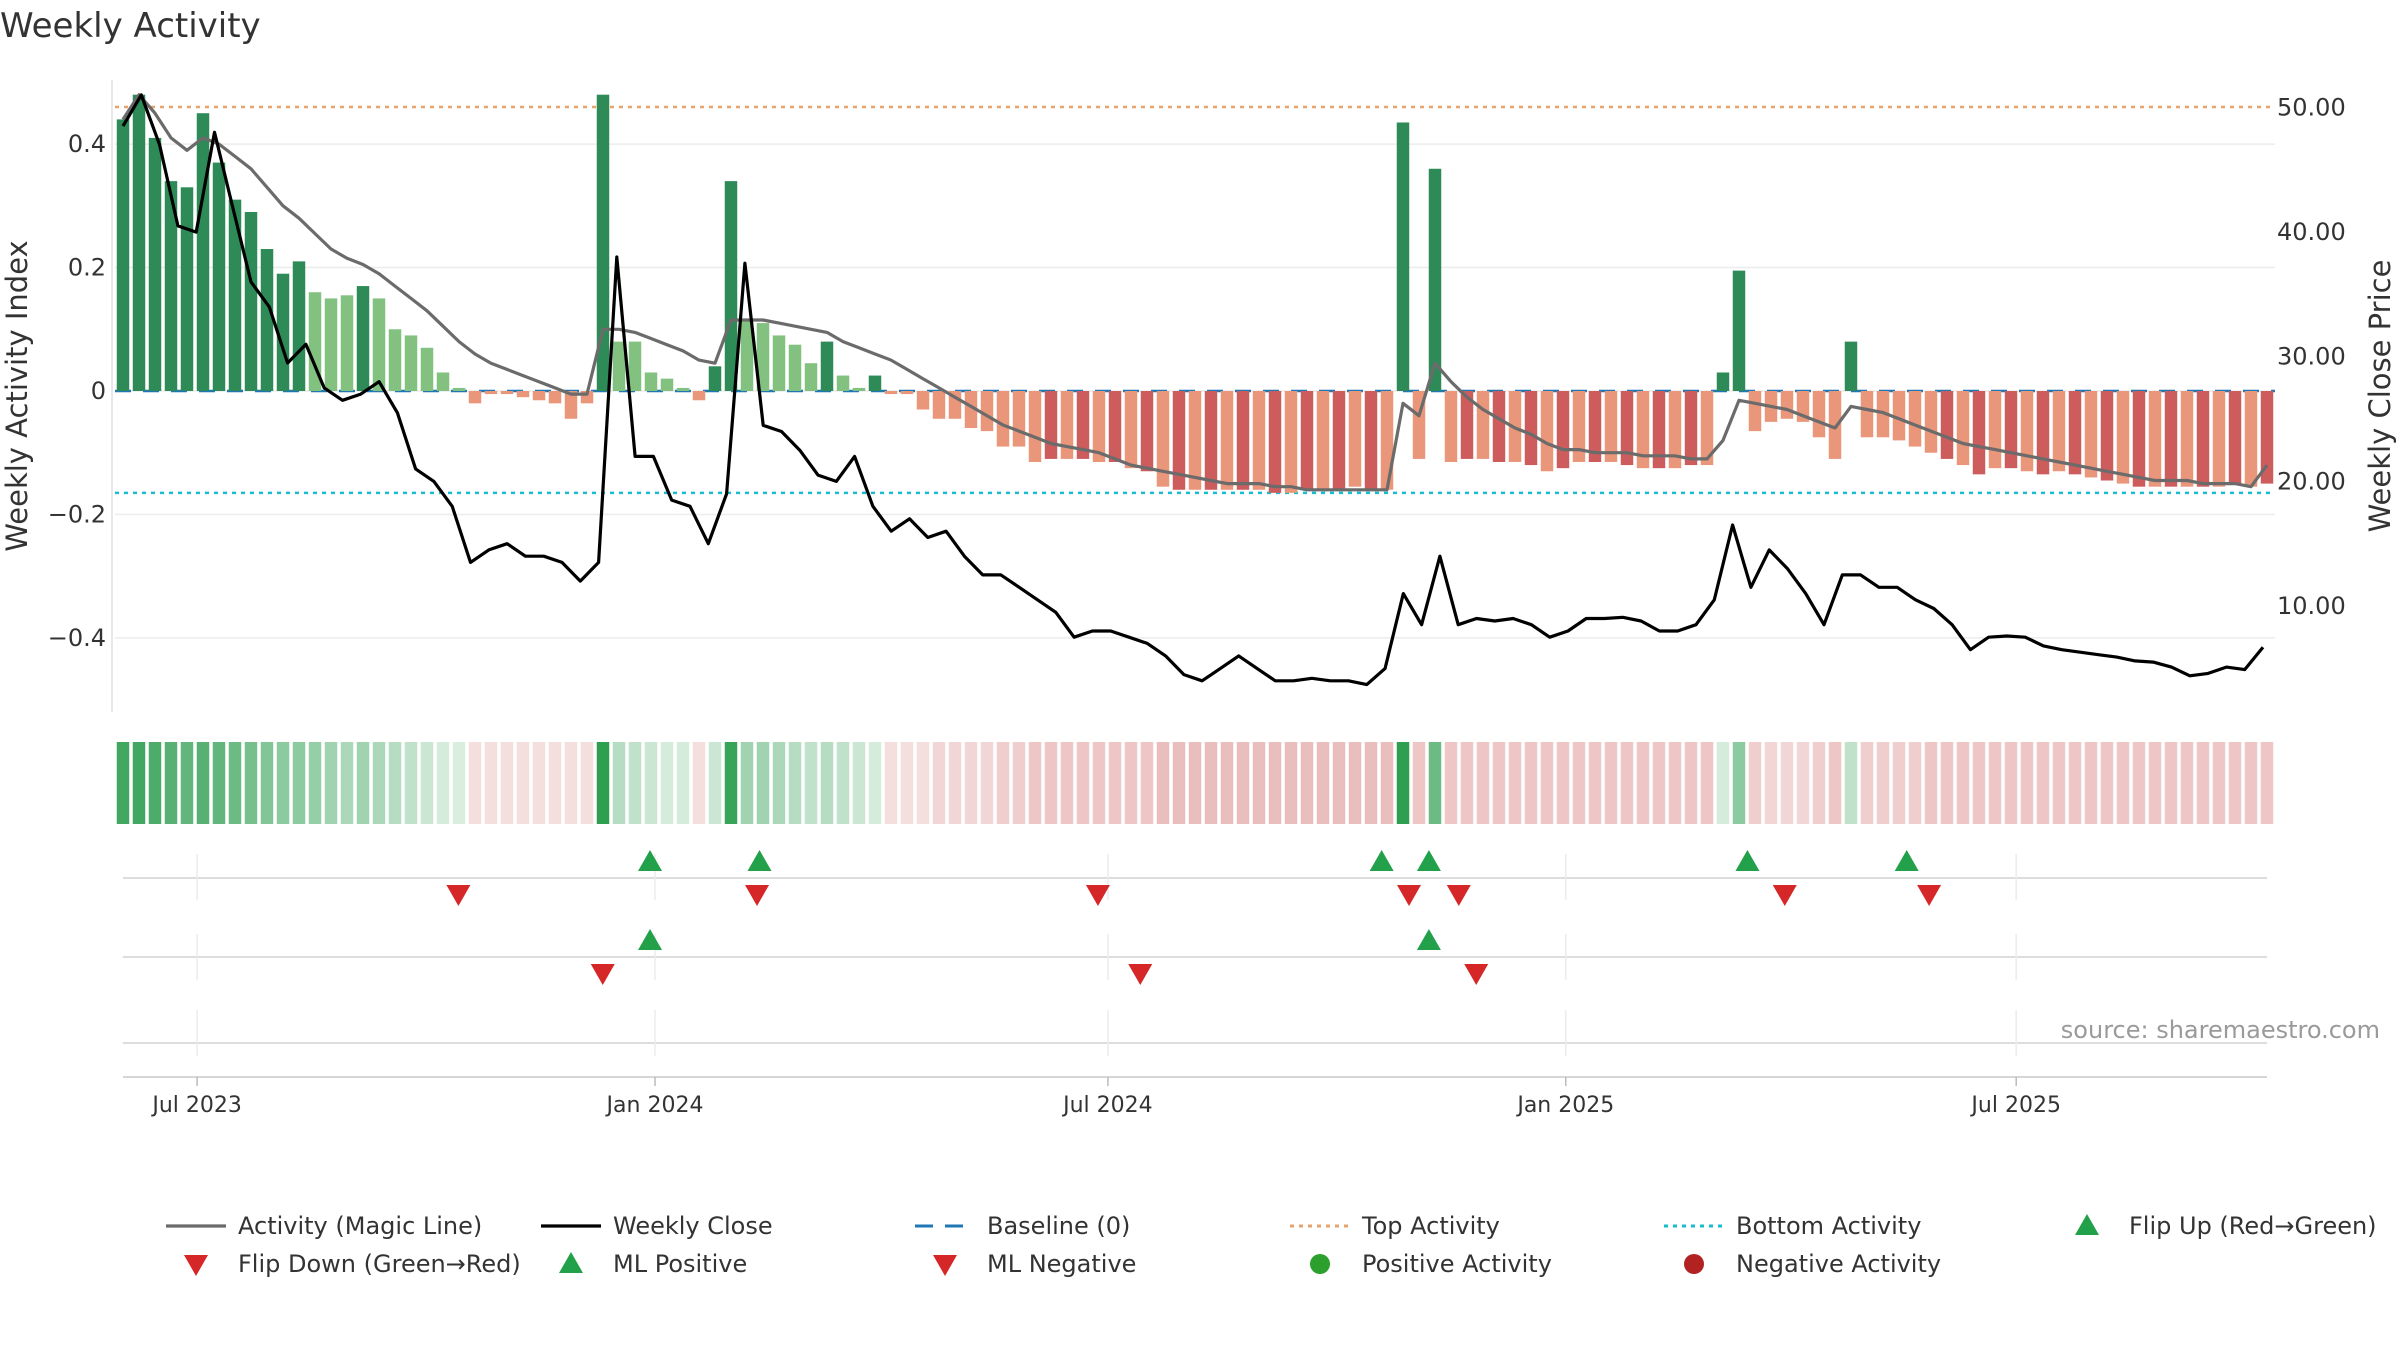  What do you see at coordinates (360, 1226) in the screenshot?
I see `legend-label: Activity (Magic Line)` at bounding box center [360, 1226].